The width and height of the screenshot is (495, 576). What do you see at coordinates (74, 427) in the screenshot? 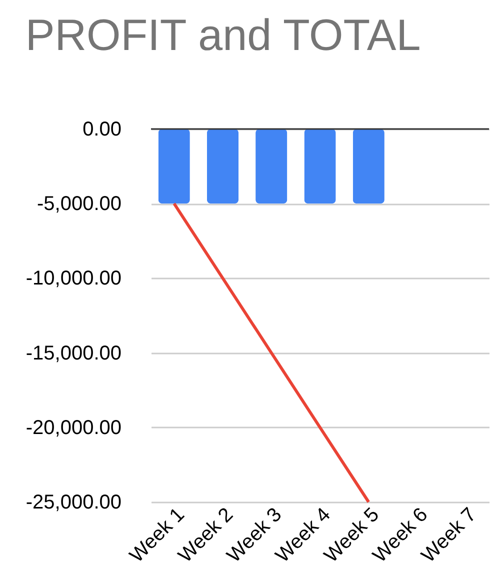
I see `y-tick-label: -20,000.00` at bounding box center [74, 427].